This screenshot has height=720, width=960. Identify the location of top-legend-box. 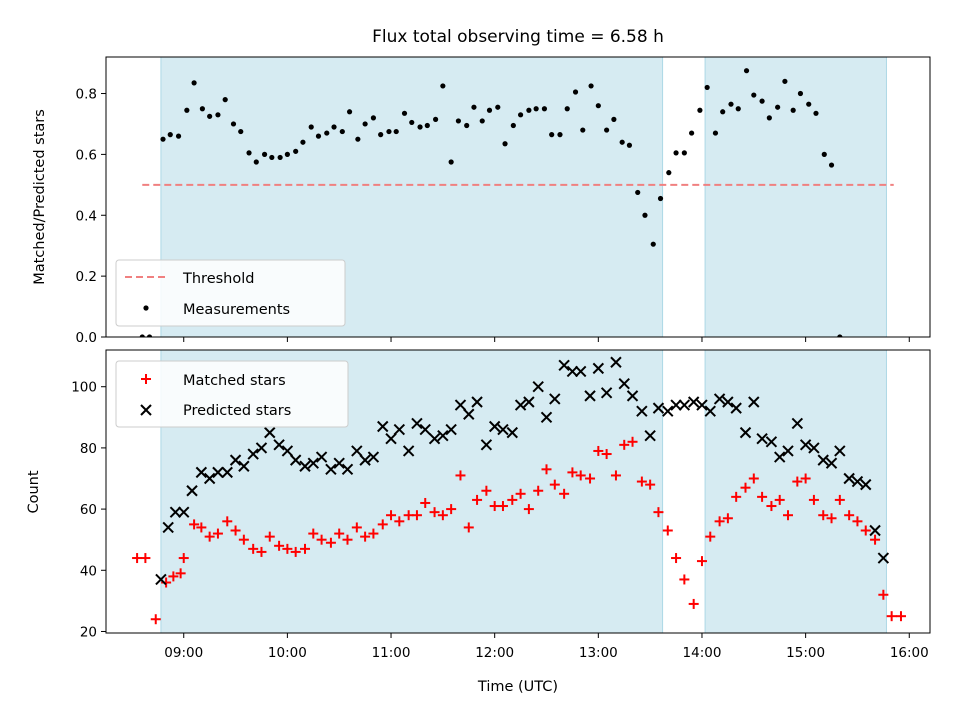
(230, 293).